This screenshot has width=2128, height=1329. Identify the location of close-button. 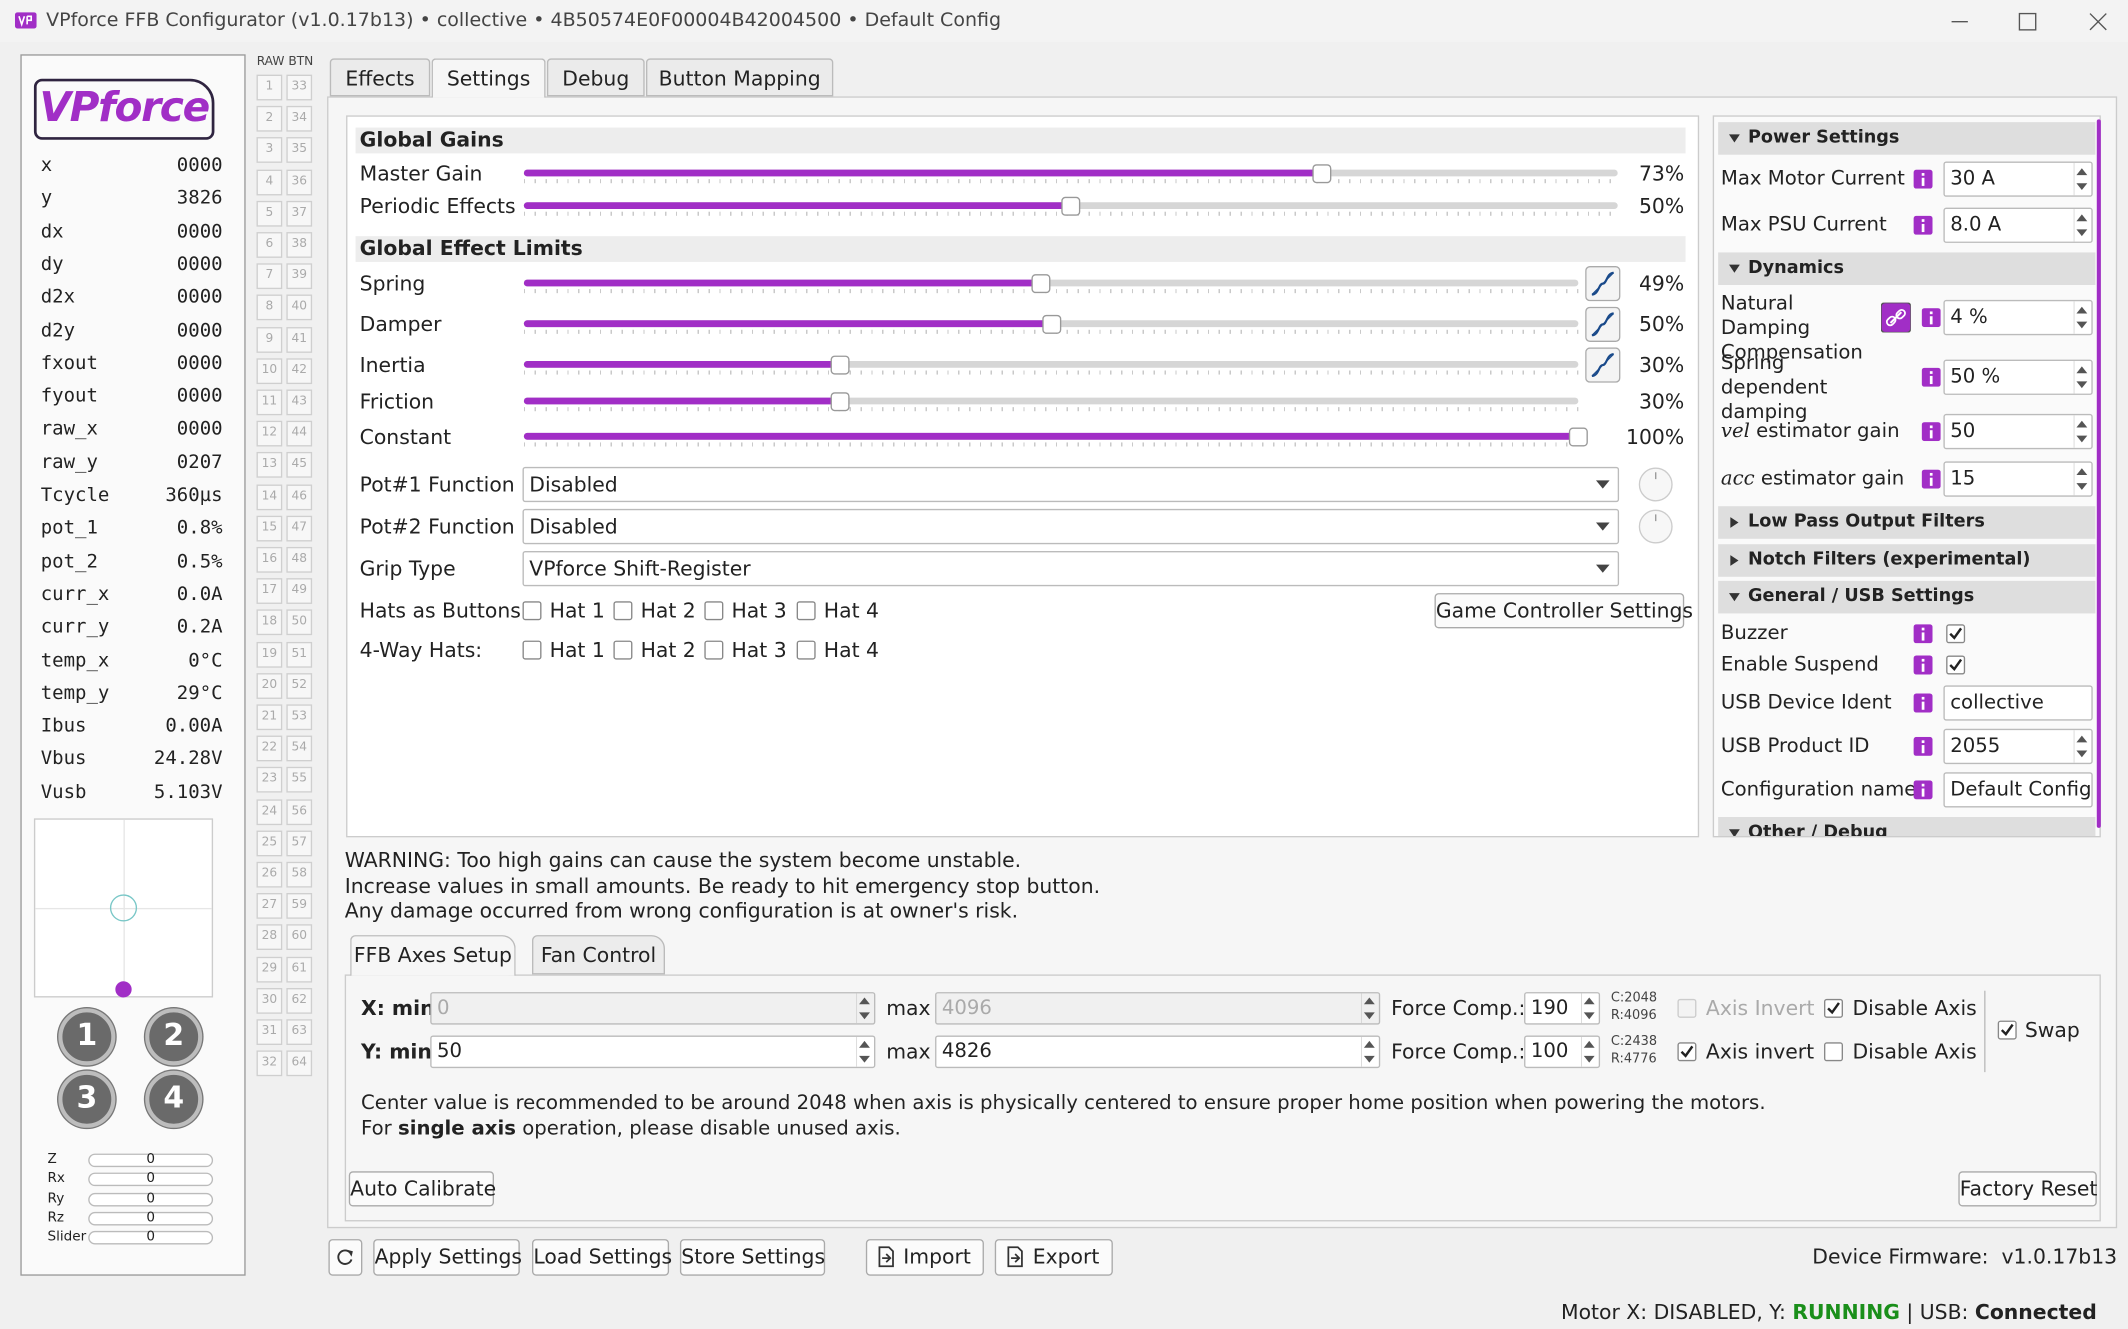
(2098, 22).